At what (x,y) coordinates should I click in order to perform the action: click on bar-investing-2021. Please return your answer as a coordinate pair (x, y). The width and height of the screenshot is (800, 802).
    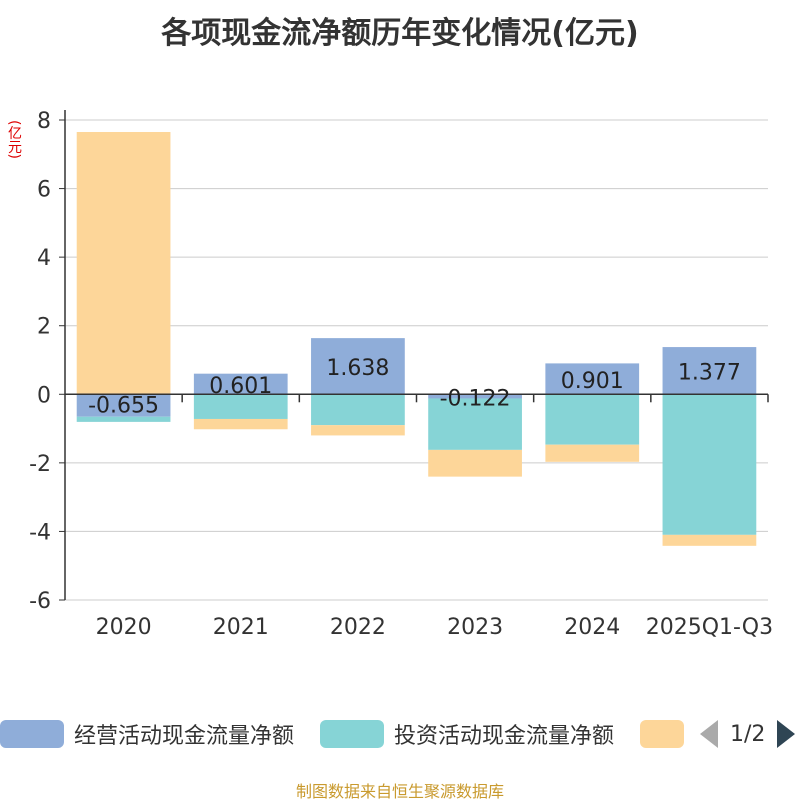
    Looking at the image, I should click on (240, 406).